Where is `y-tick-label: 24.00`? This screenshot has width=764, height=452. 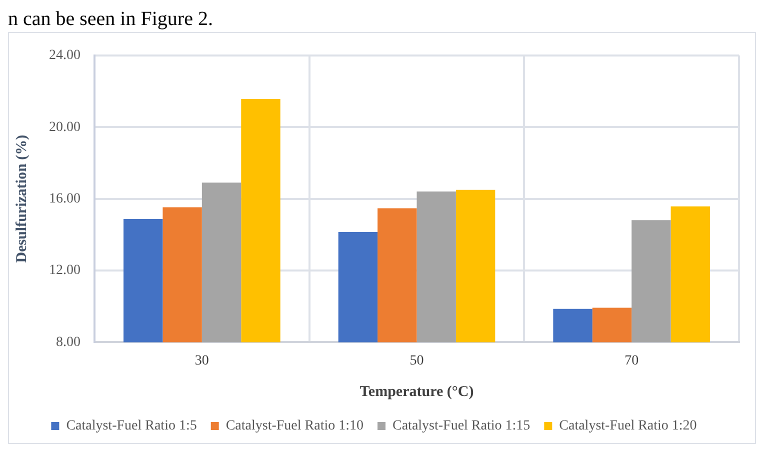 y-tick-label: 24.00 is located at coordinates (64, 56).